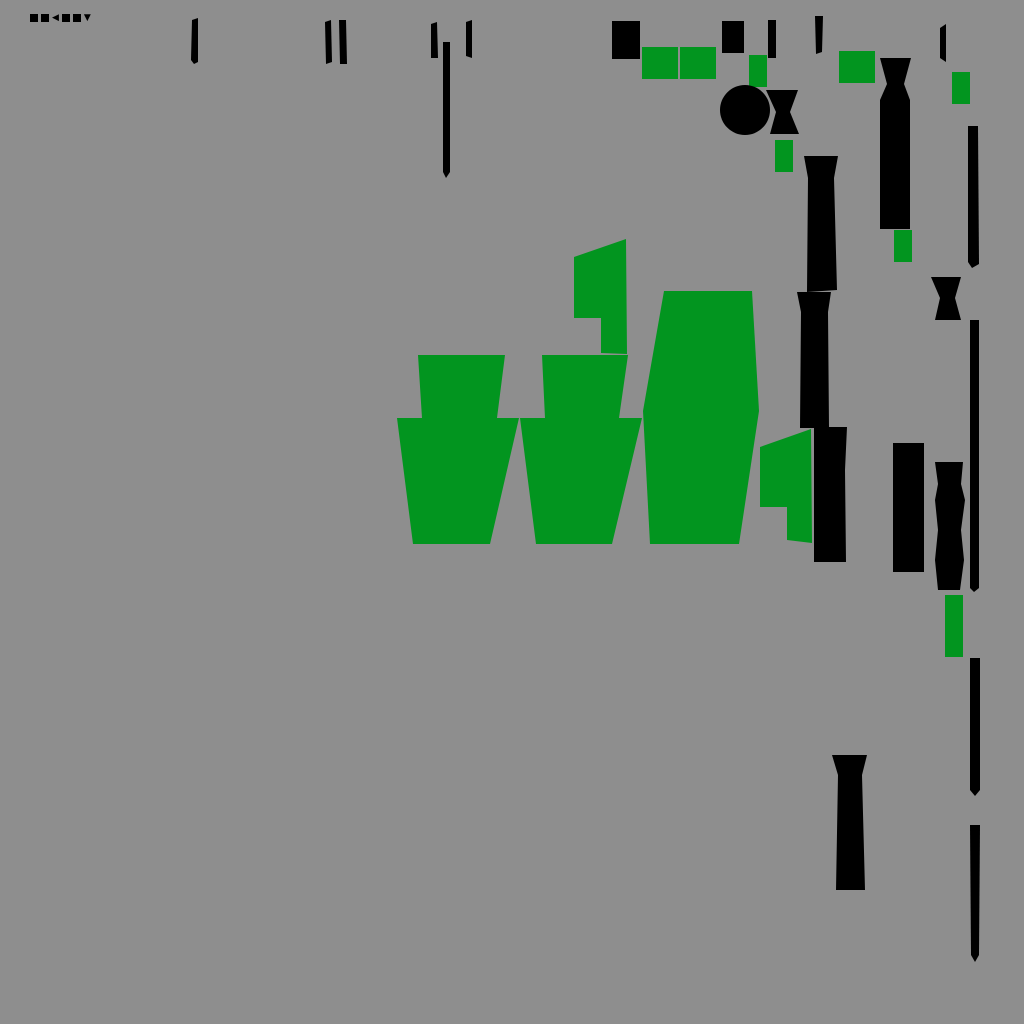  I want to click on green-flag-top, so click(600, 296).